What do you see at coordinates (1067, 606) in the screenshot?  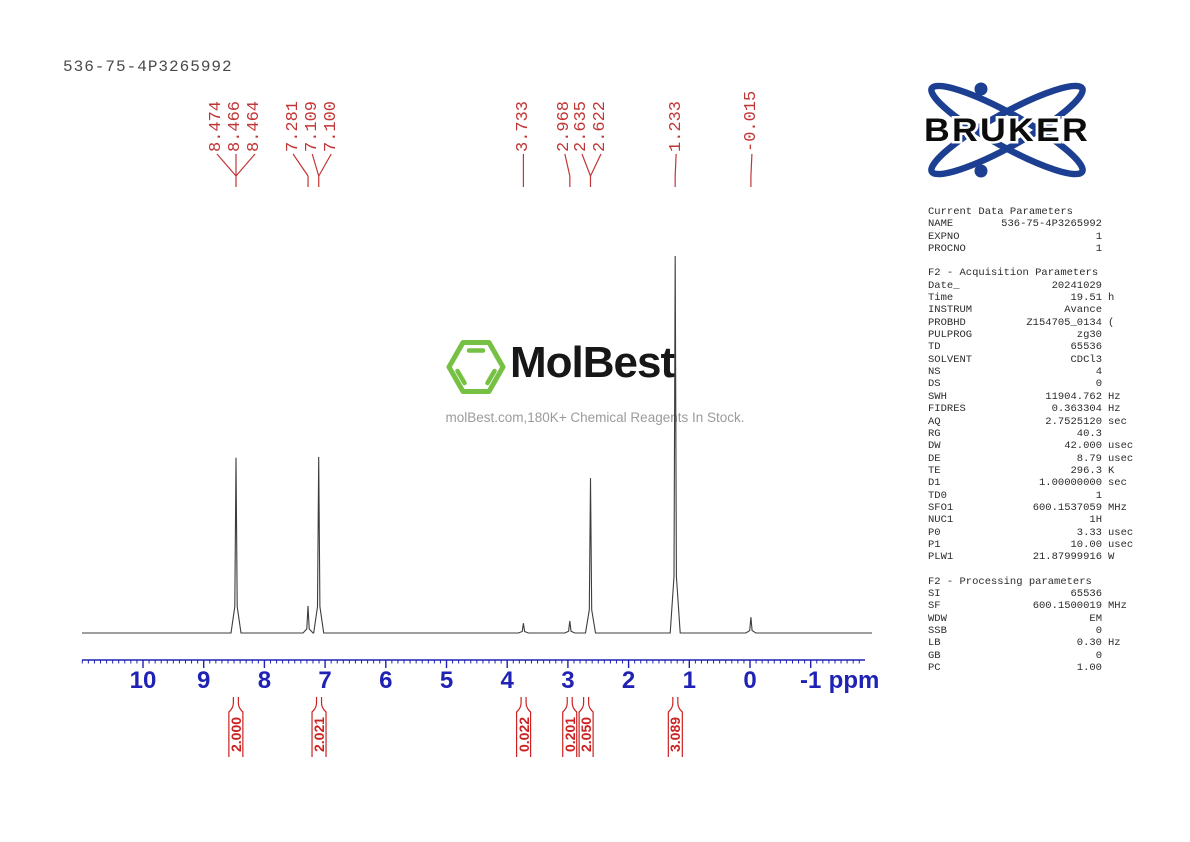 I see `param-value: 600.1500019` at bounding box center [1067, 606].